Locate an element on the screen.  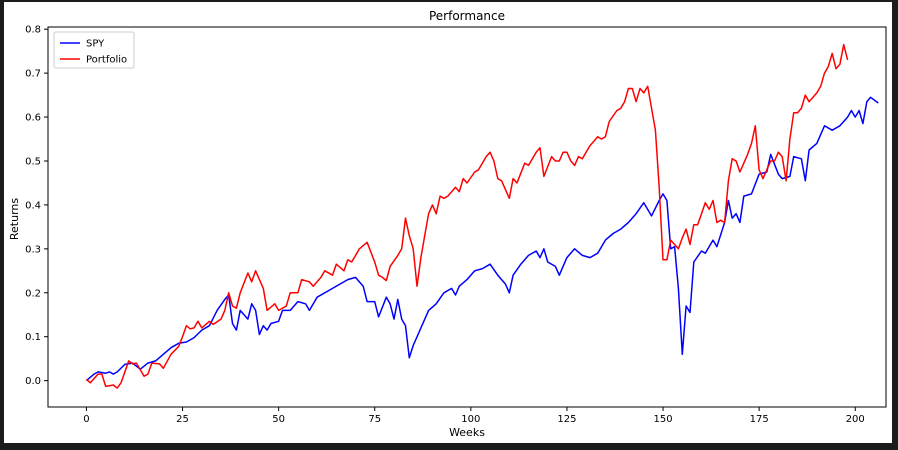
y-tick-label: 0.7 is located at coordinates (33, 74).